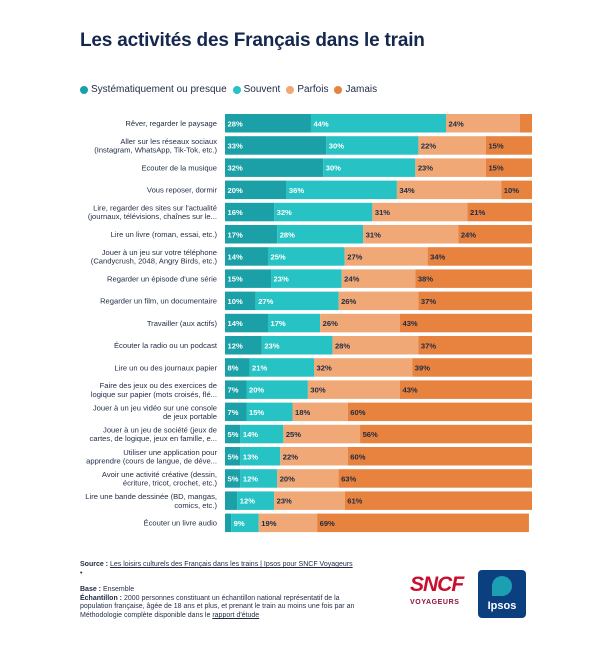  I want to click on data-label-aller-sur-les-reseaux-sociaux-jamais: 15%, so click(495, 145).